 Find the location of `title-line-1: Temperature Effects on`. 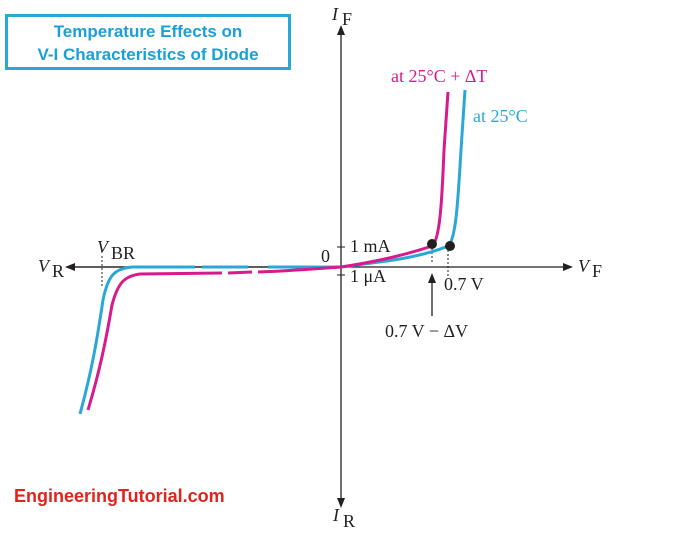

title-line-1: Temperature Effects on is located at coordinates (148, 31).